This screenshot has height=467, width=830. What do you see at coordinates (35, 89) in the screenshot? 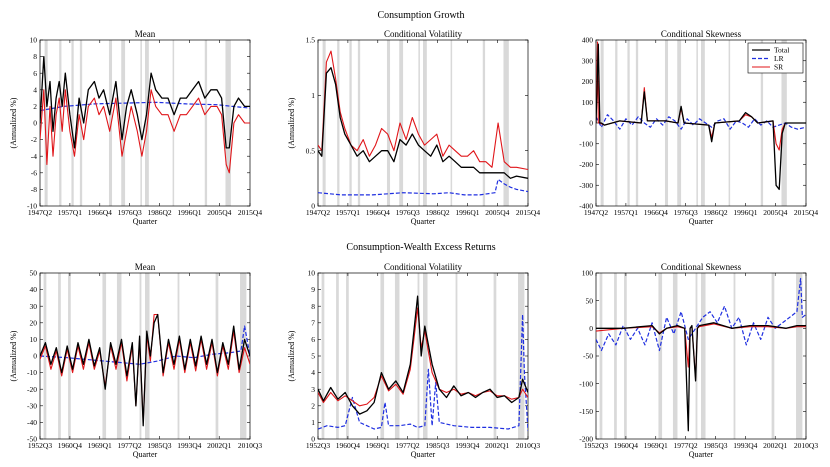
I see `y-tick-label: 4` at bounding box center [35, 89].